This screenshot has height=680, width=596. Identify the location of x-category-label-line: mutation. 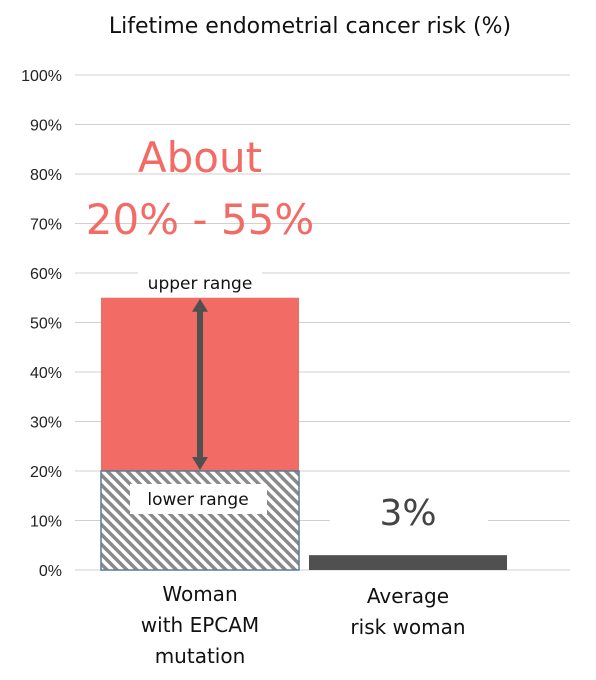
(200, 656).